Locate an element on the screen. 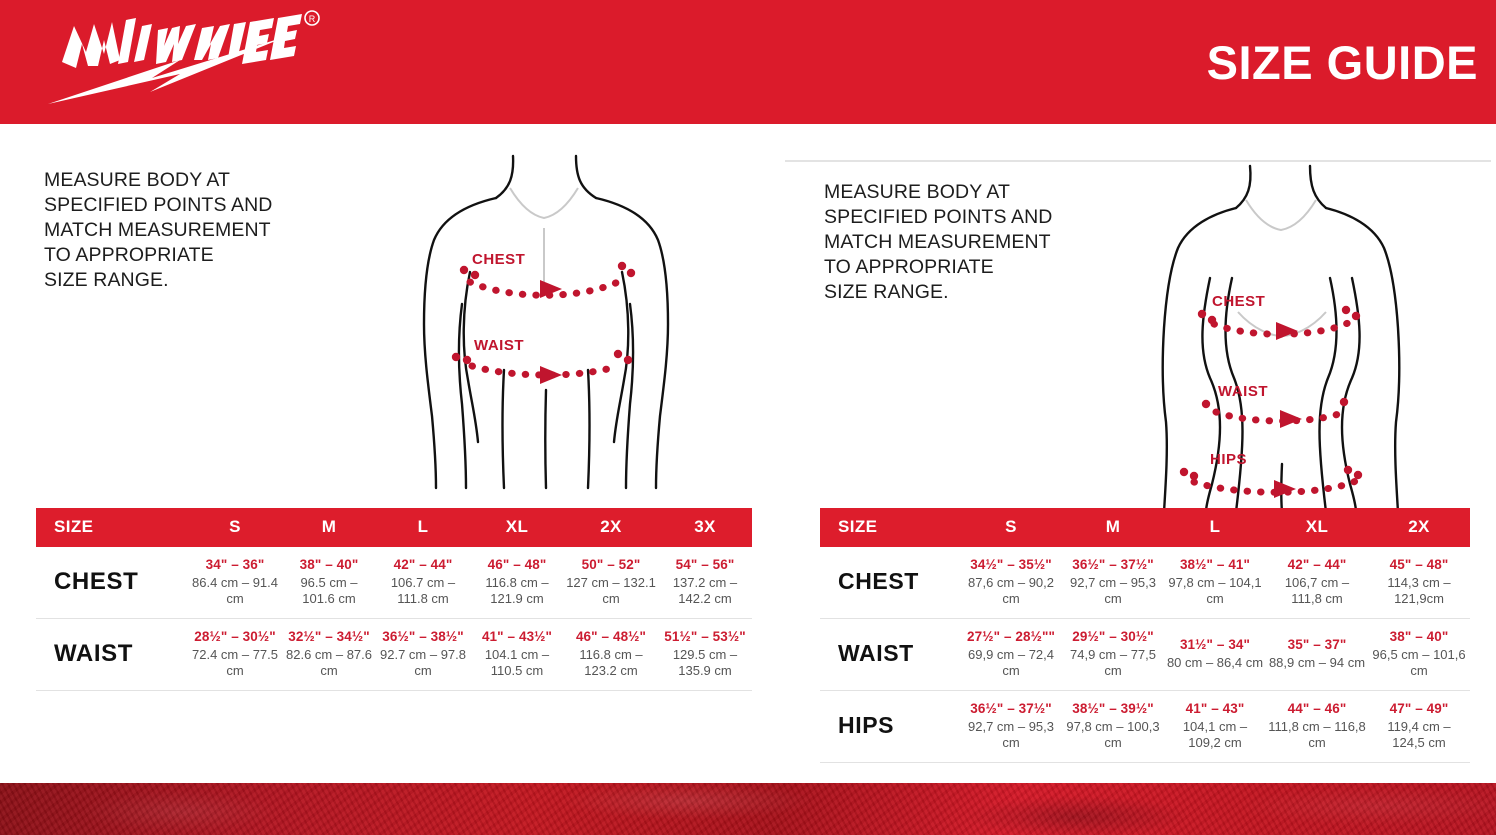 The width and height of the screenshot is (1496, 835). womens-hips-2x: 47" – 49" 119,4 cm – 124,5 cm is located at coordinates (1419, 726).